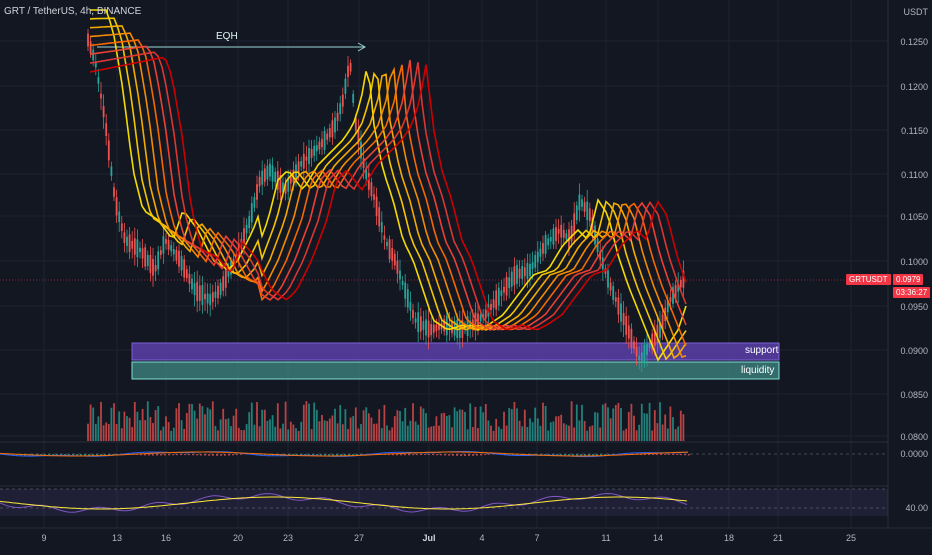  Describe the element at coordinates (72, 11) in the screenshot. I see `symbol-header: GRT / TetherUS, 4h, BINANCE` at that location.